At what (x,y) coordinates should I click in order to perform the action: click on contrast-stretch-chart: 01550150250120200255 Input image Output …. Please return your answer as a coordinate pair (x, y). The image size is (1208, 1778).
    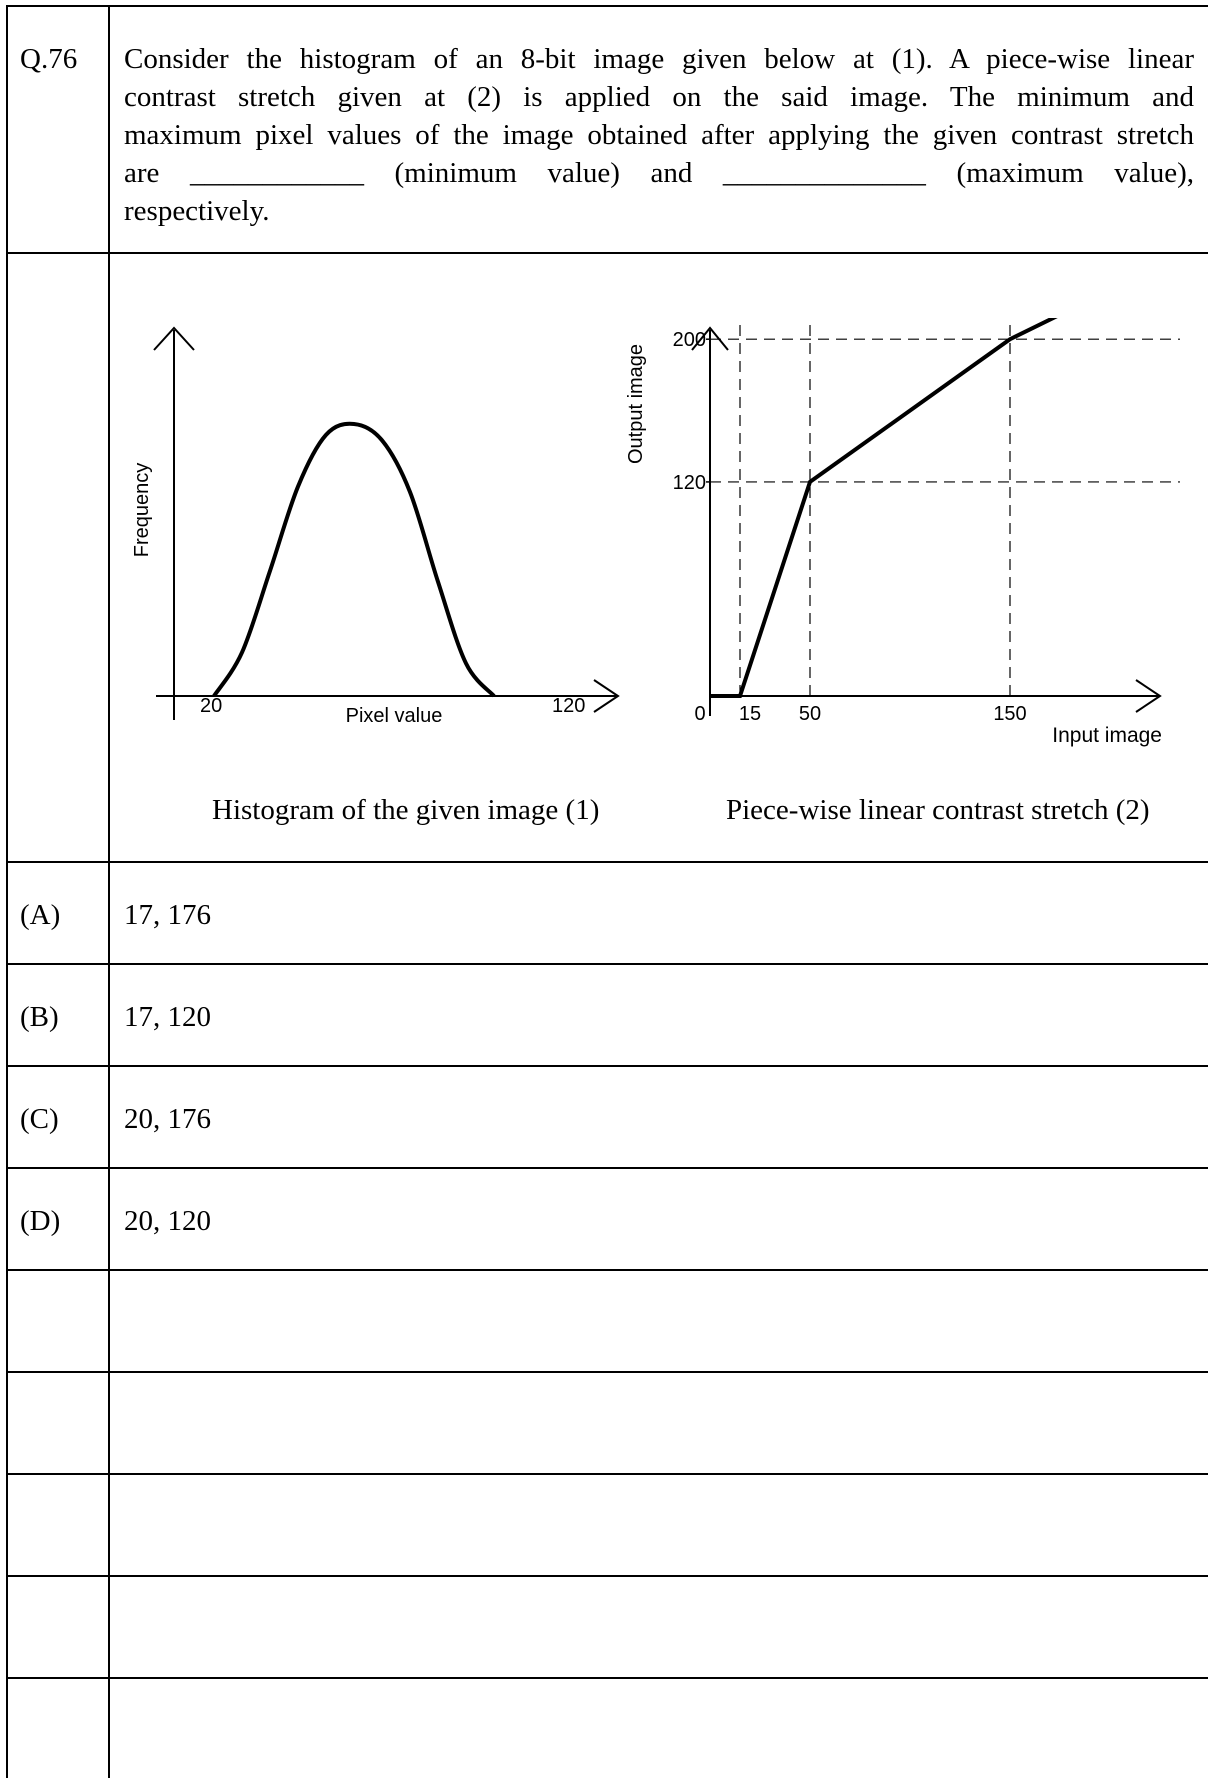
    Looking at the image, I should click on (902, 532).